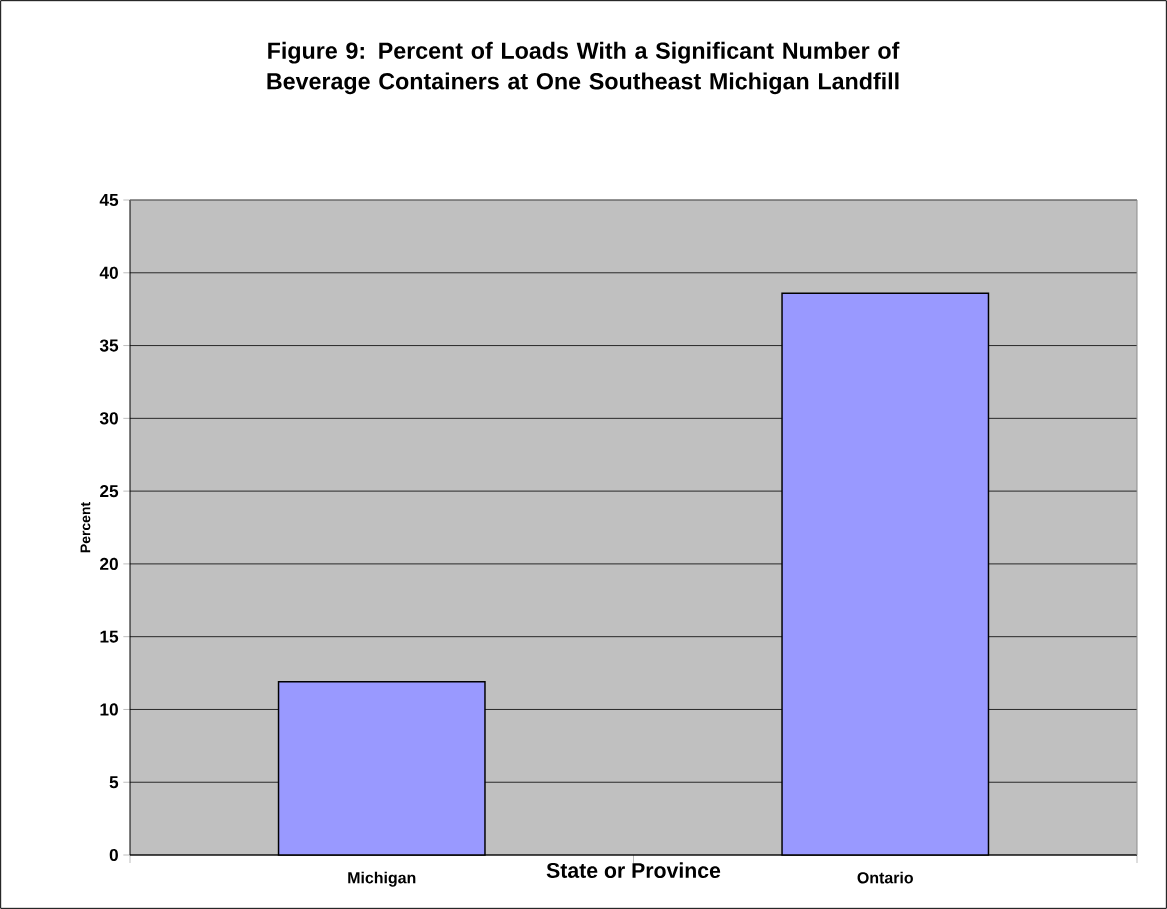 The image size is (1167, 909). Describe the element at coordinates (109, 709) in the screenshot. I see `y-tick-label: 10` at that location.